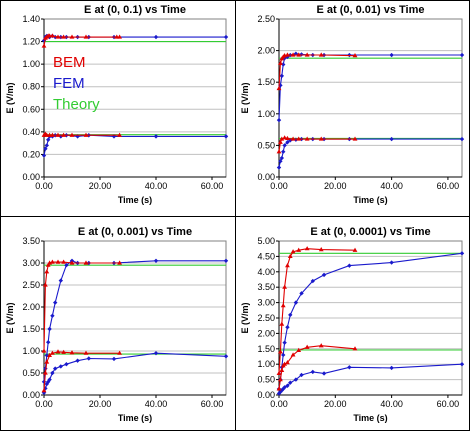  Describe the element at coordinates (317, 311) in the screenshot. I see `series-line-bem` at that location.